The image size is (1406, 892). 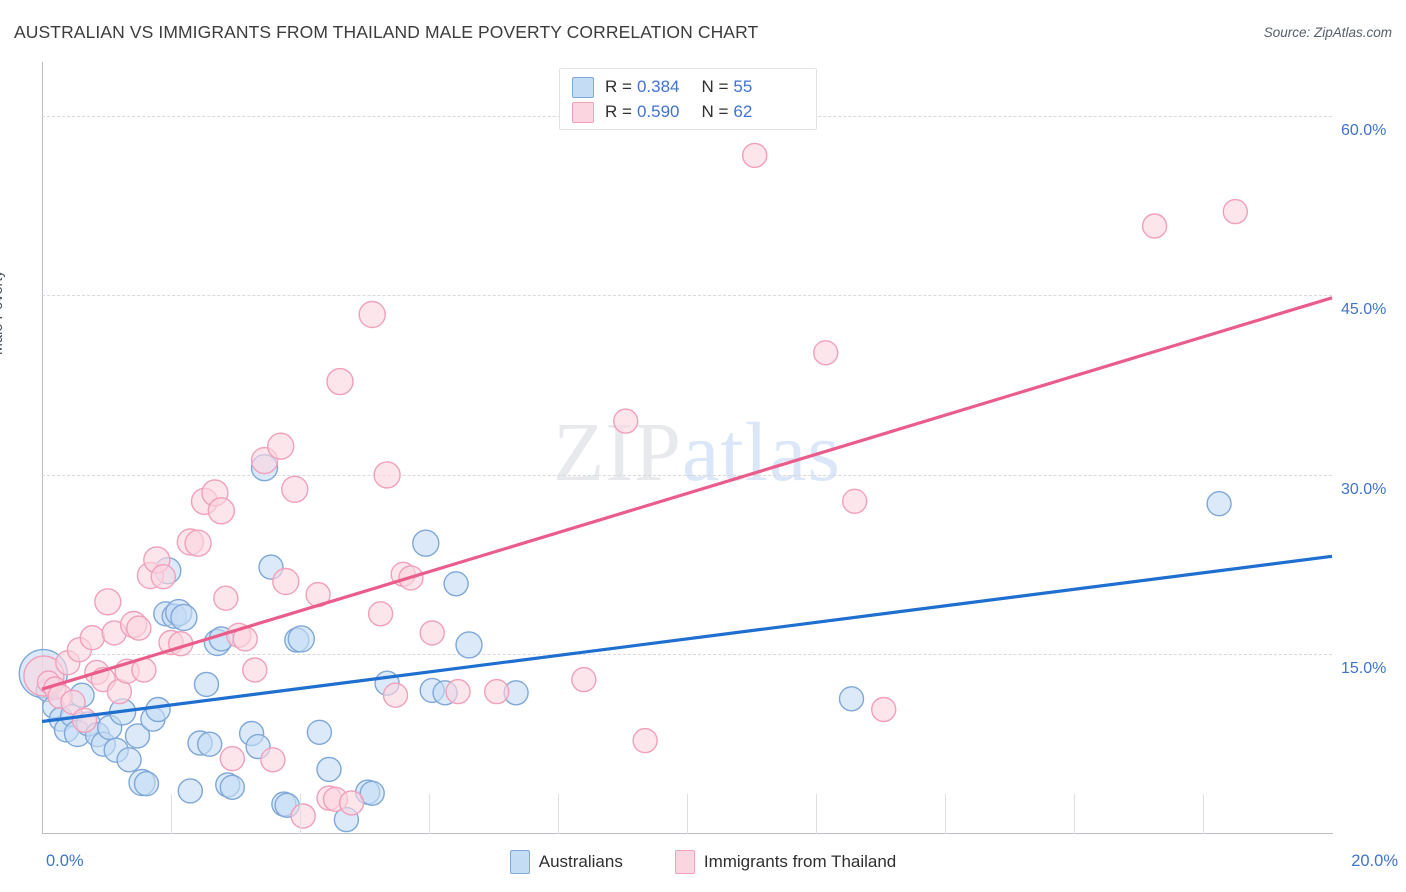 What do you see at coordinates (583, 87) in the screenshot?
I see `legend-swatch-australians-icon` at bounding box center [583, 87].